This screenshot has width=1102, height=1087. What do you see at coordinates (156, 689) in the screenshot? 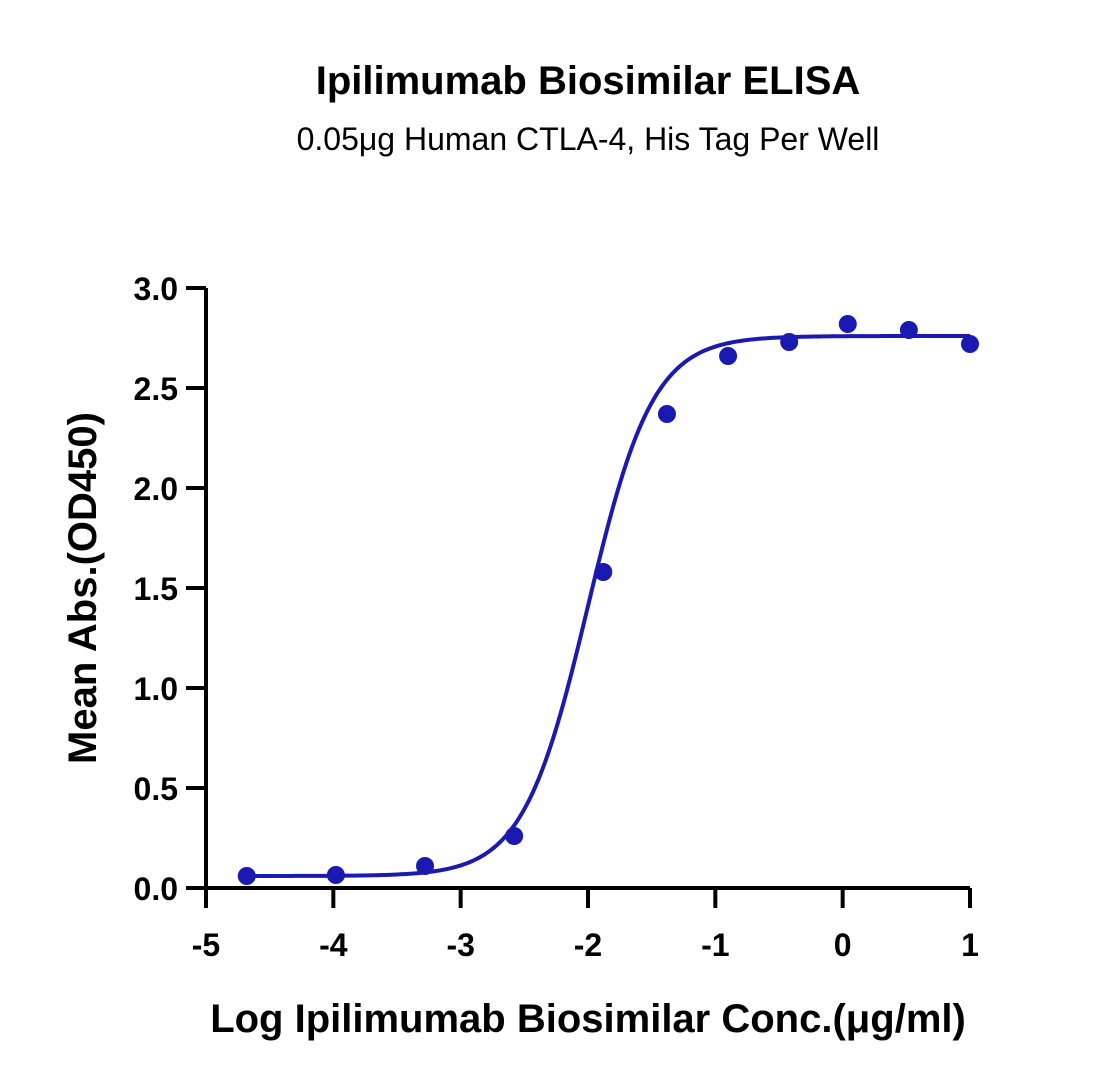
I see `y-tick-label: 1.0` at bounding box center [156, 689].